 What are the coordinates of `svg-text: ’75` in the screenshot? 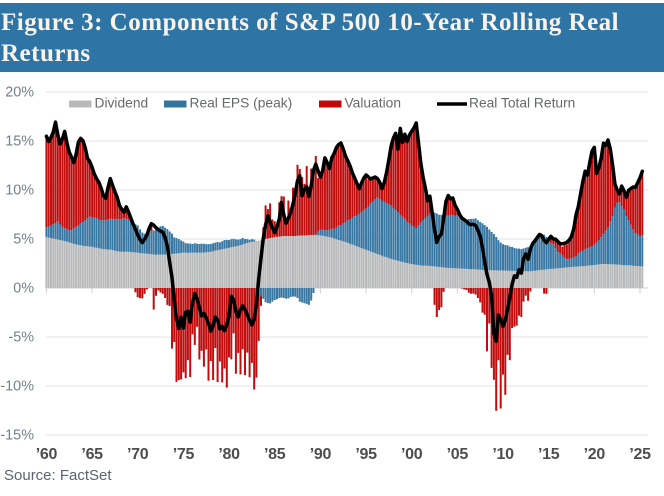 It's located at (184, 454).